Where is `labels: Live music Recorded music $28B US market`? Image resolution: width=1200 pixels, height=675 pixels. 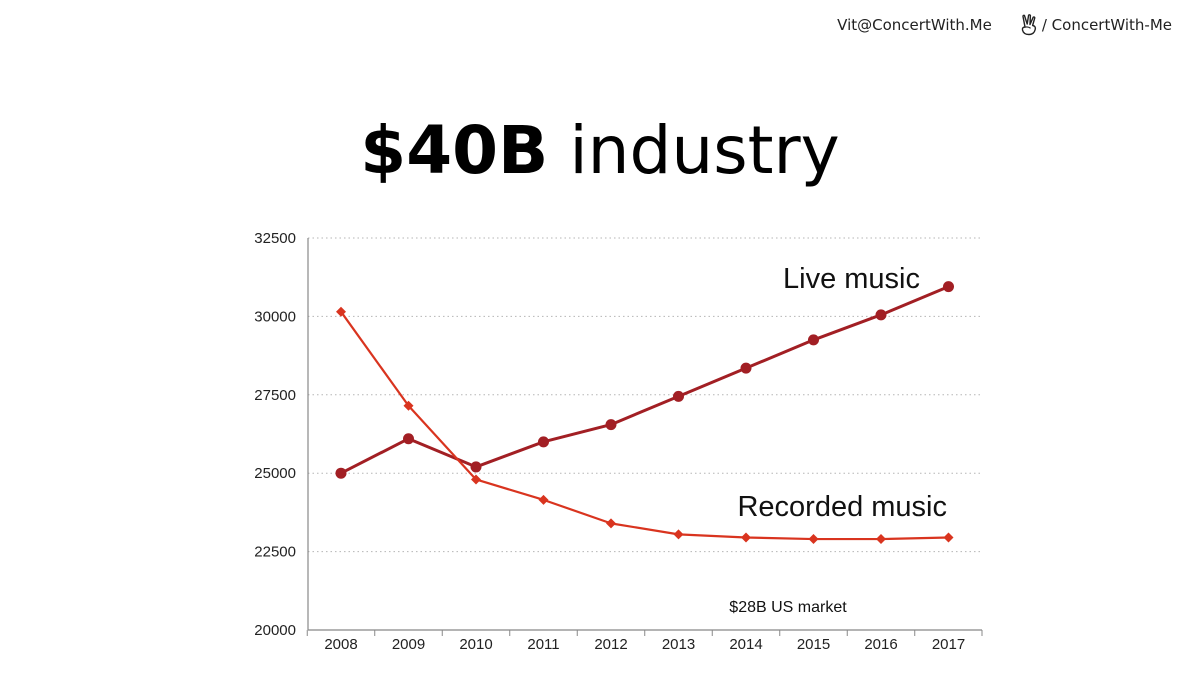
labels: Live music Recorded music $28B US market is located at coordinates (838, 439).